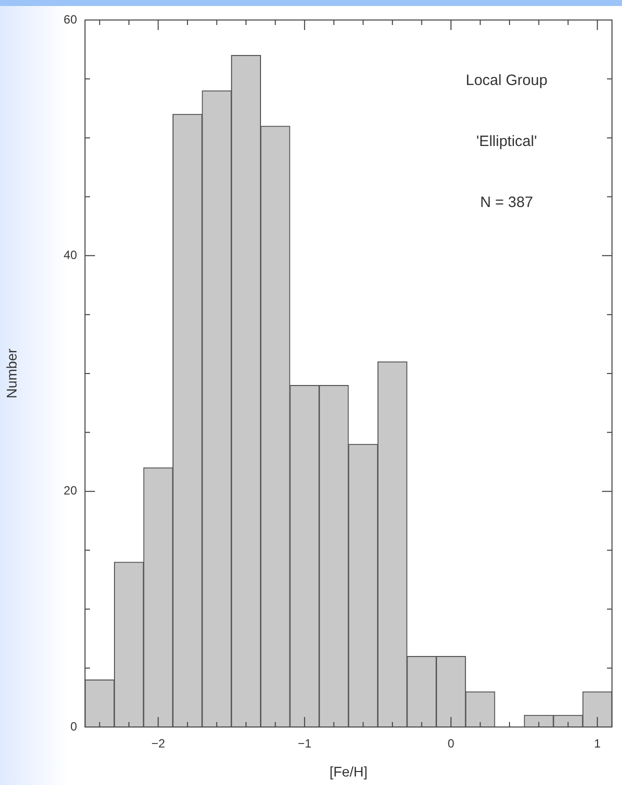 Image resolution: width=622 pixels, height=785 pixels. Describe the element at coordinates (507, 203) in the screenshot. I see `annotation: N = 387` at that location.